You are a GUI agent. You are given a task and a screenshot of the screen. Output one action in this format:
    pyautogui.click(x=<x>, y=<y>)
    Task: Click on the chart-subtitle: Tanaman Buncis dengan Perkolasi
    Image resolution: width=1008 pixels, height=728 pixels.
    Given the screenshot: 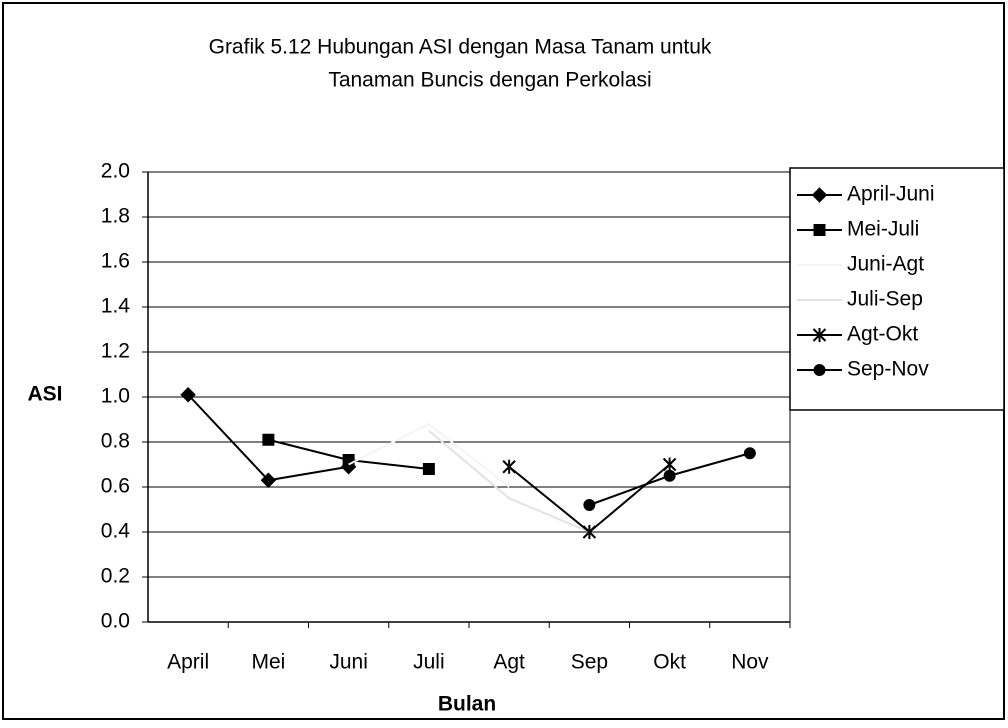 What is the action you would take?
    pyautogui.click(x=489, y=80)
    